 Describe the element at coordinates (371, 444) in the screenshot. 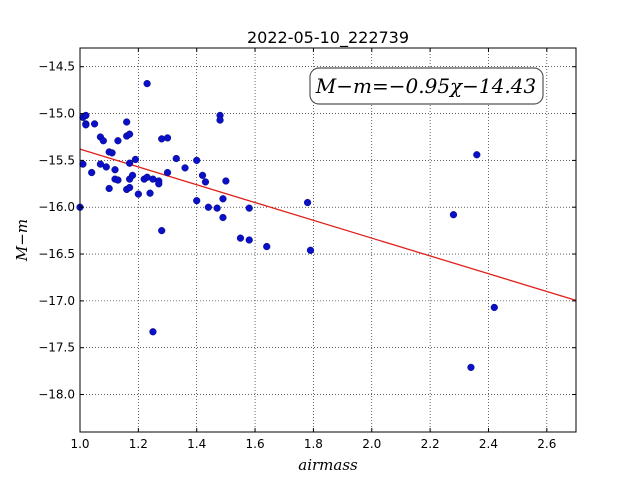

I see `x-tick-label: 2.0` at that location.